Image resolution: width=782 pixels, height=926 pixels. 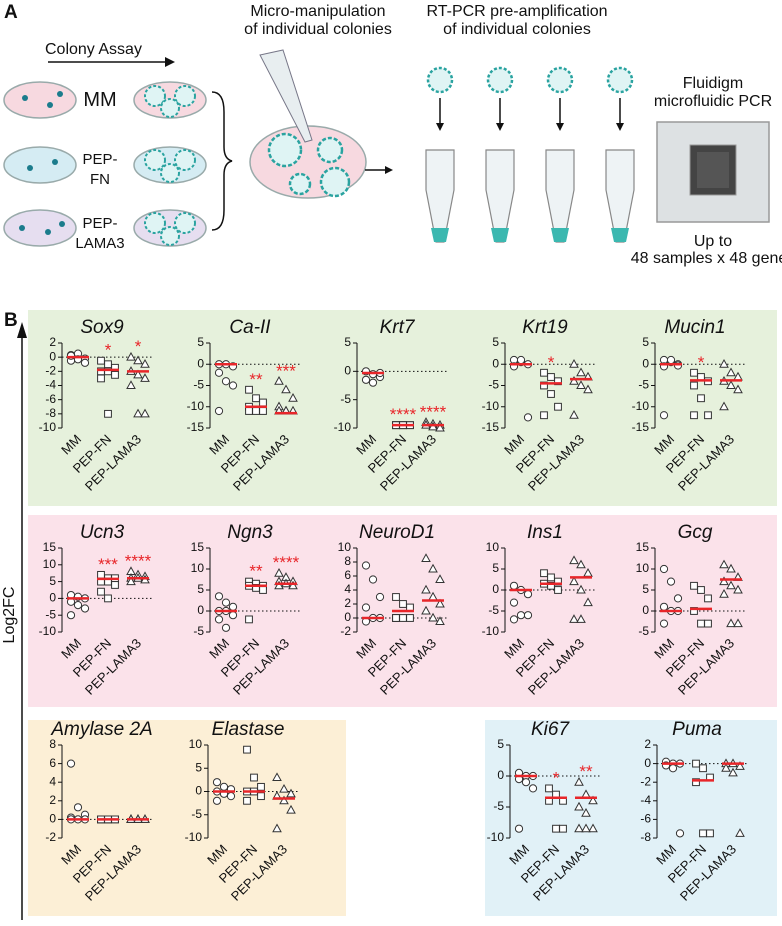 What do you see at coordinates (433, 411) in the screenshot?
I see `significance: ****` at bounding box center [433, 411].